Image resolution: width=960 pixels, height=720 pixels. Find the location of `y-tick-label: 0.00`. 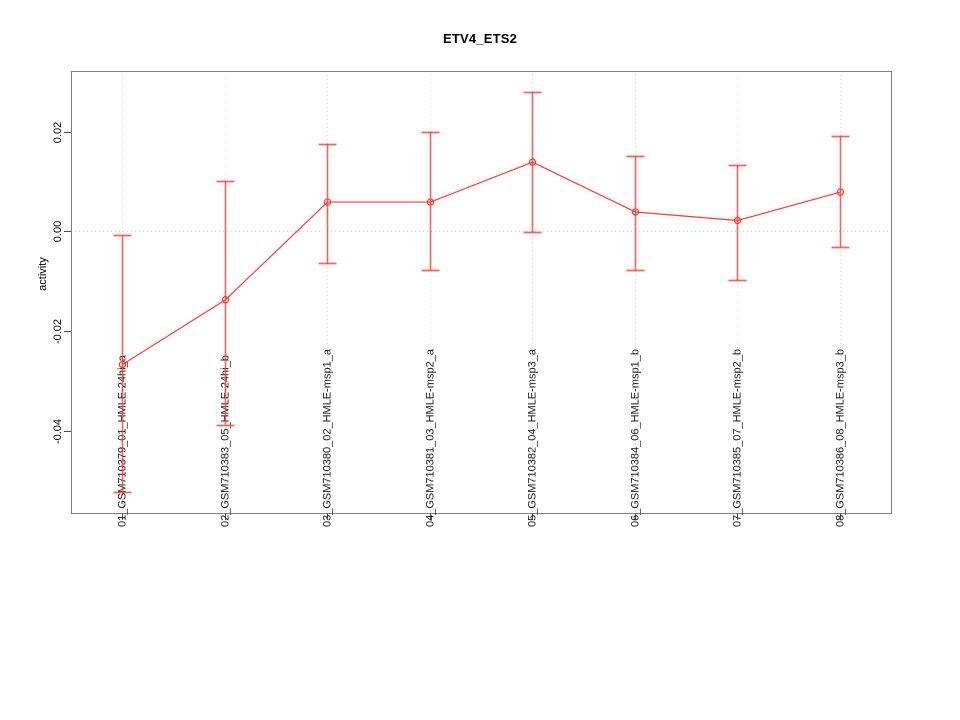

y-tick-label: 0.00 is located at coordinates (58, 231).